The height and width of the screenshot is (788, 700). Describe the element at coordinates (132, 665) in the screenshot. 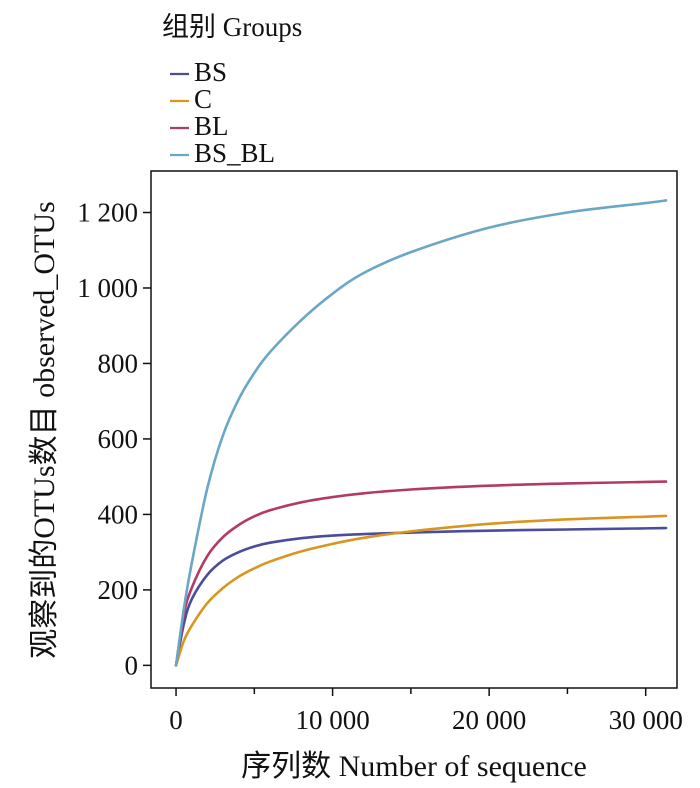

I see `y-tick-label: 0` at that location.